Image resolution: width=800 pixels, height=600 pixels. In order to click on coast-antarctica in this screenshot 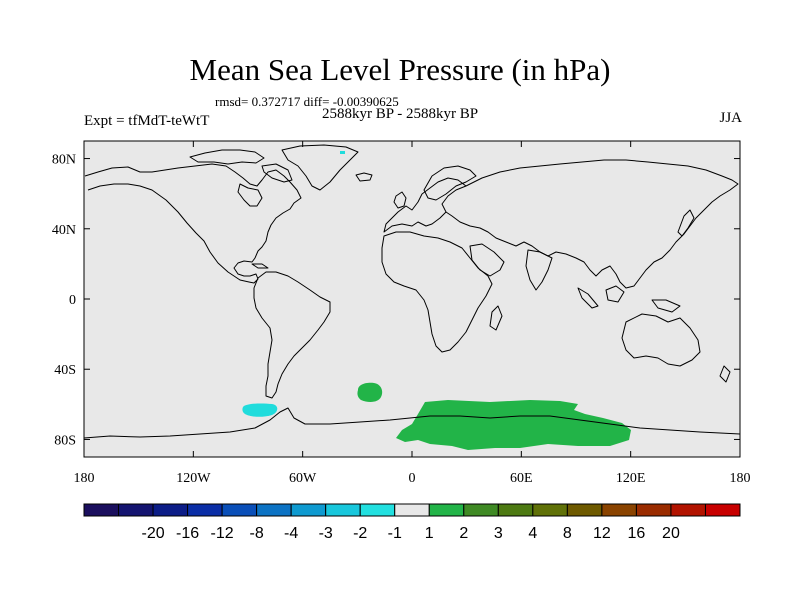, I will do `click(412, 423)`.